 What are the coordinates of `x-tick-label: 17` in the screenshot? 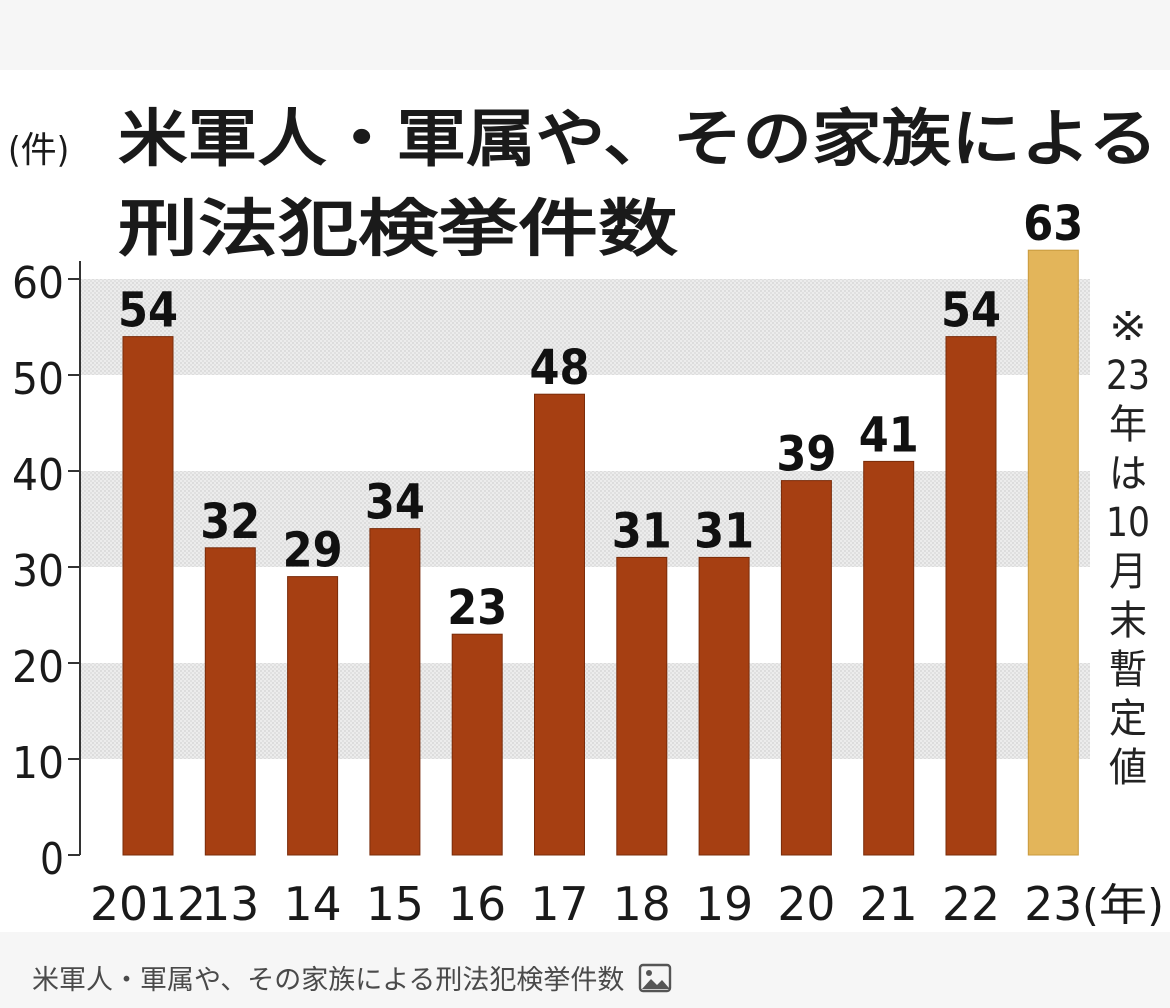 It's located at (560, 904).